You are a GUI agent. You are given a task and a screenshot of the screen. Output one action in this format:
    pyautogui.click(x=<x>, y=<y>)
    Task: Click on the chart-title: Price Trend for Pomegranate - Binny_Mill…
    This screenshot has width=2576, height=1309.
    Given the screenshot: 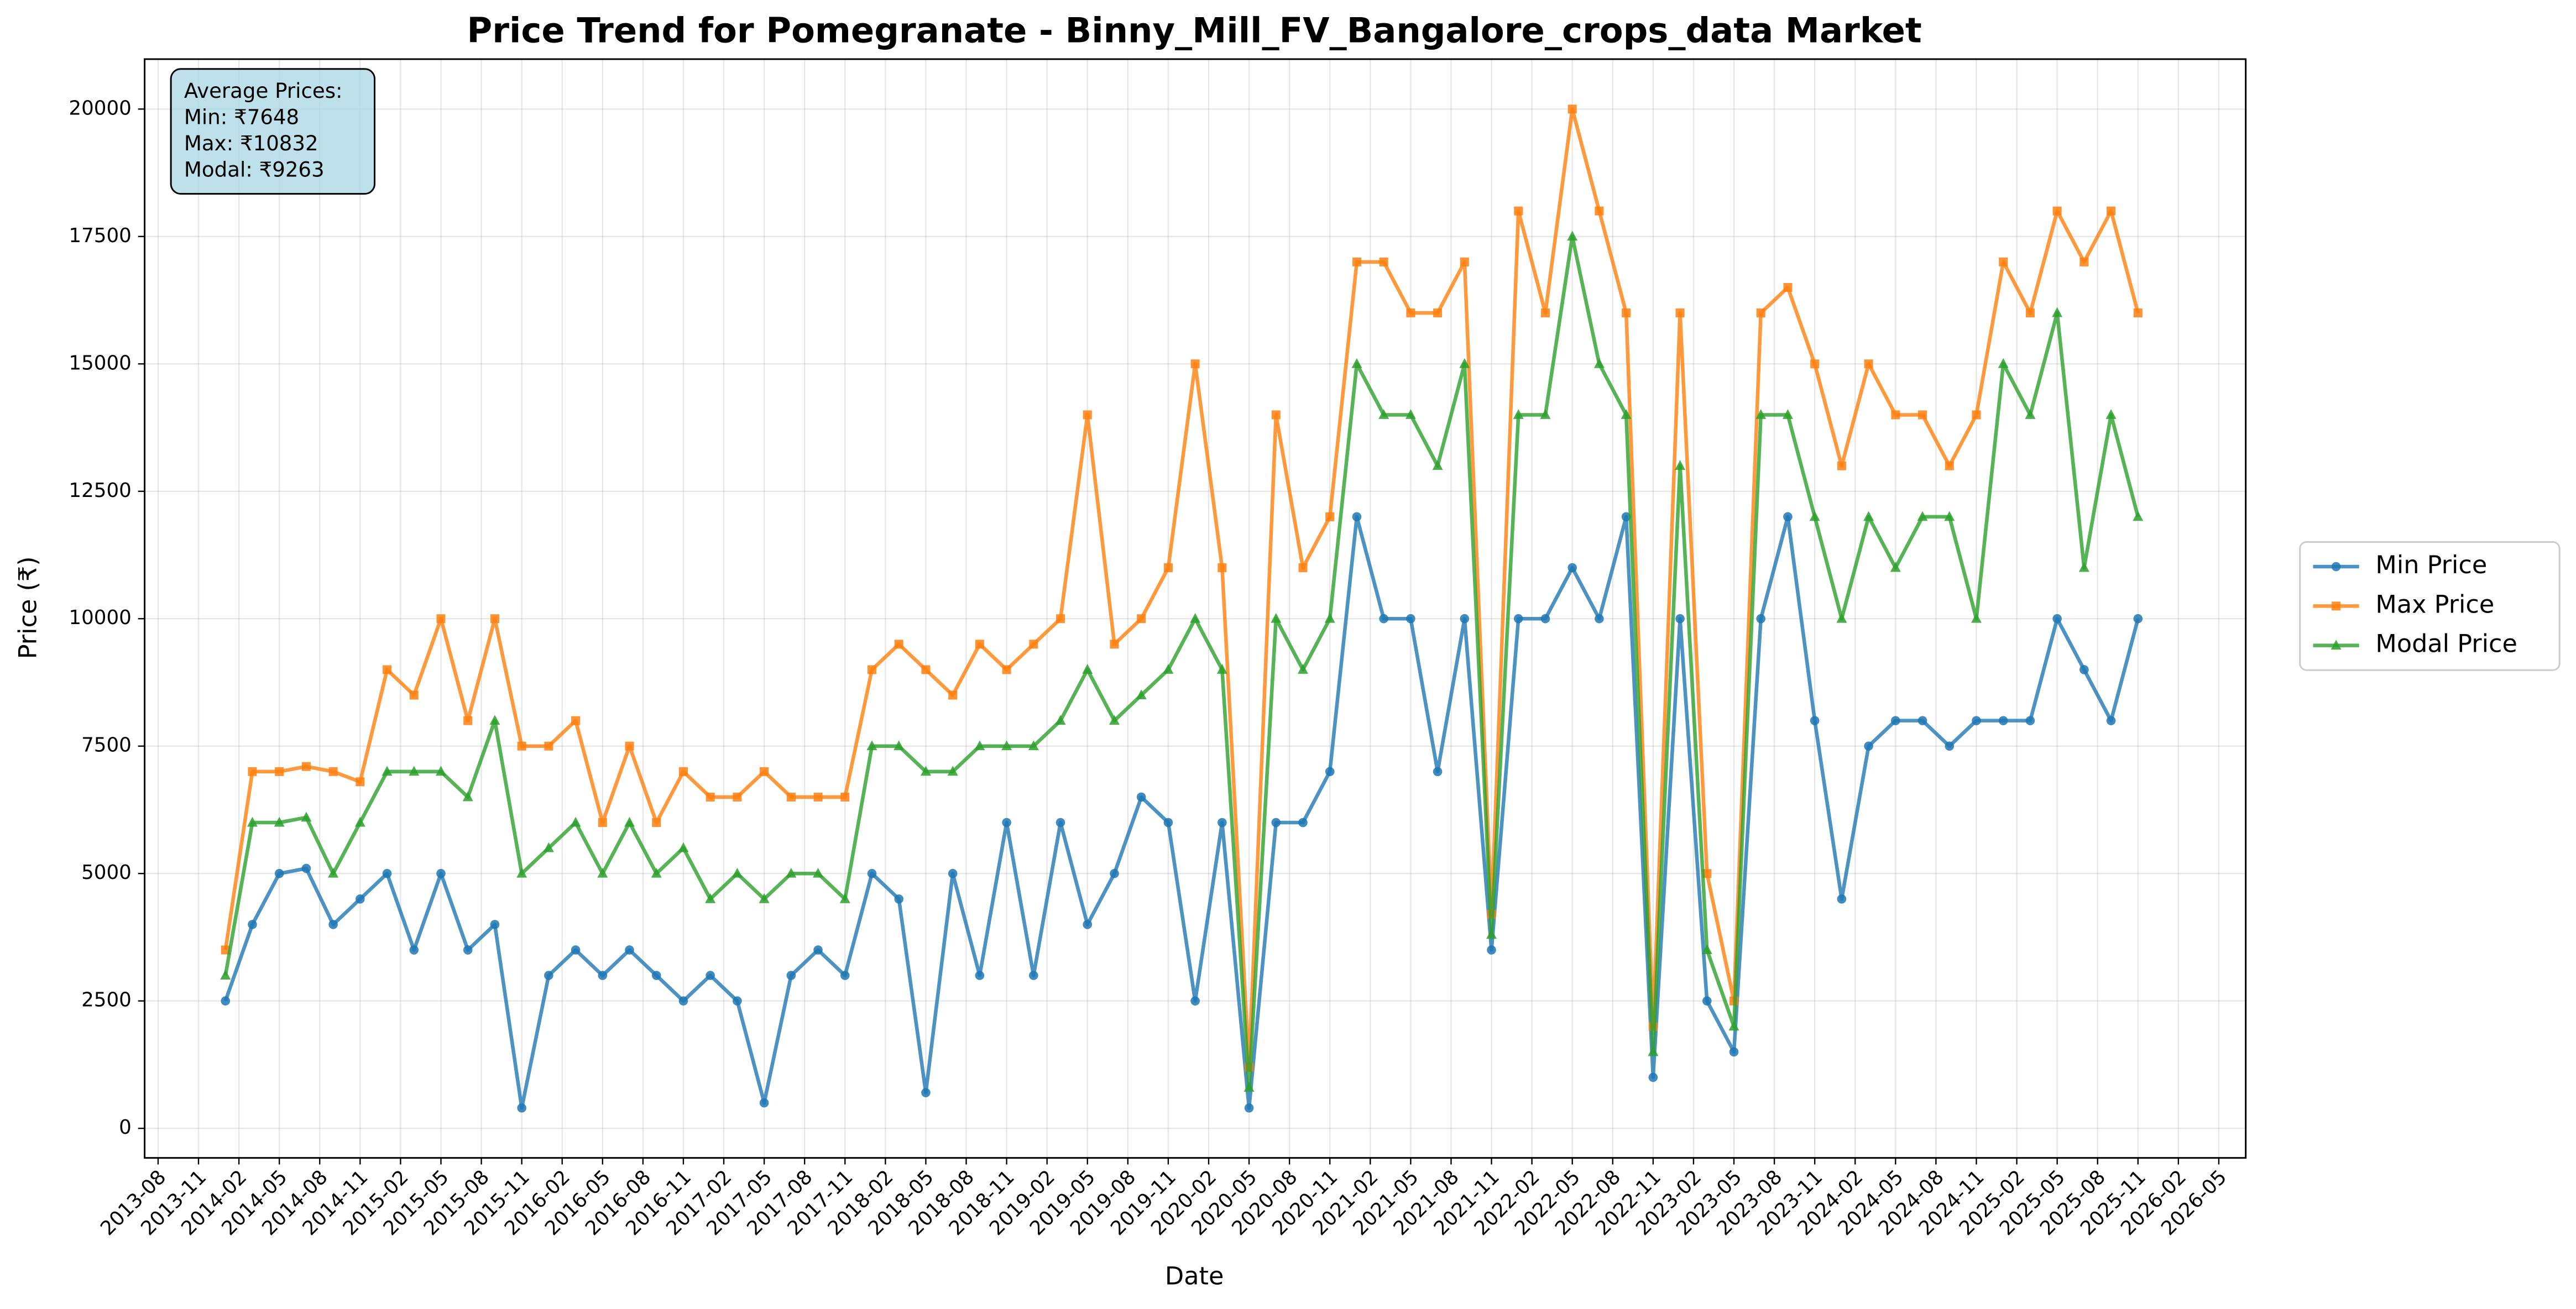 What is the action you would take?
    pyautogui.click(x=1194, y=31)
    